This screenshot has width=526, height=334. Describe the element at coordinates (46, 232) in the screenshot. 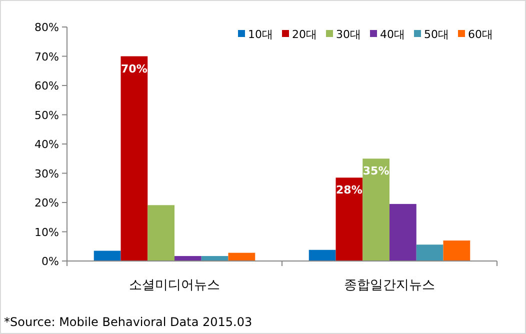

I see `y-tick-label: 10%` at that location.